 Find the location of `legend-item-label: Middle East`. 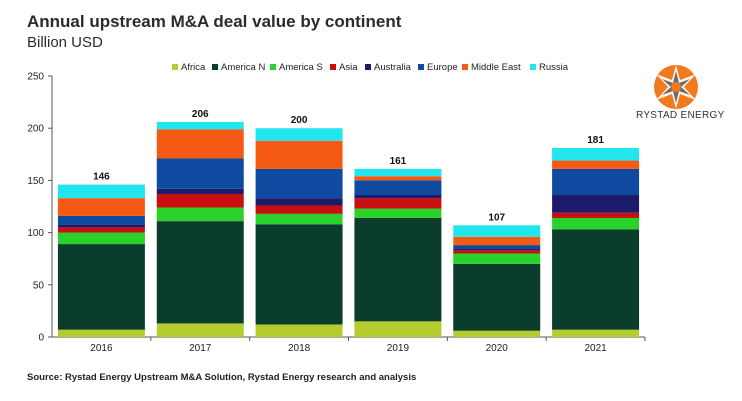

legend-item-label: Middle East is located at coordinates (496, 67).